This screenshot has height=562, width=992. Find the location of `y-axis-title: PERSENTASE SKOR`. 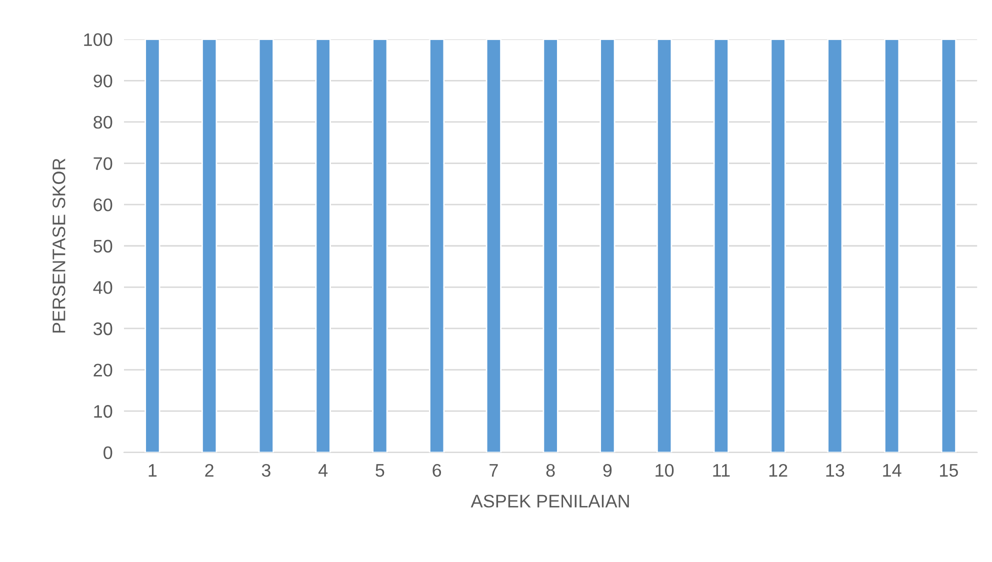

y-axis-title: PERSENTASE SKOR is located at coordinates (59, 245).